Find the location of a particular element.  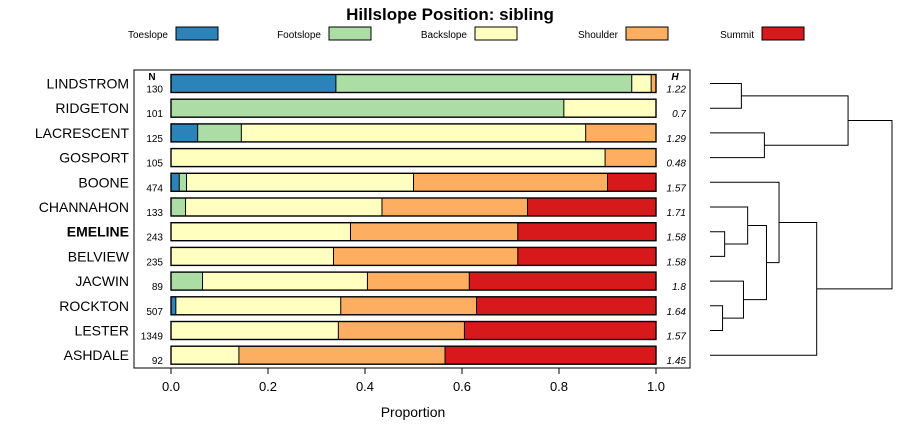

n-value: 133 is located at coordinates (154, 213).